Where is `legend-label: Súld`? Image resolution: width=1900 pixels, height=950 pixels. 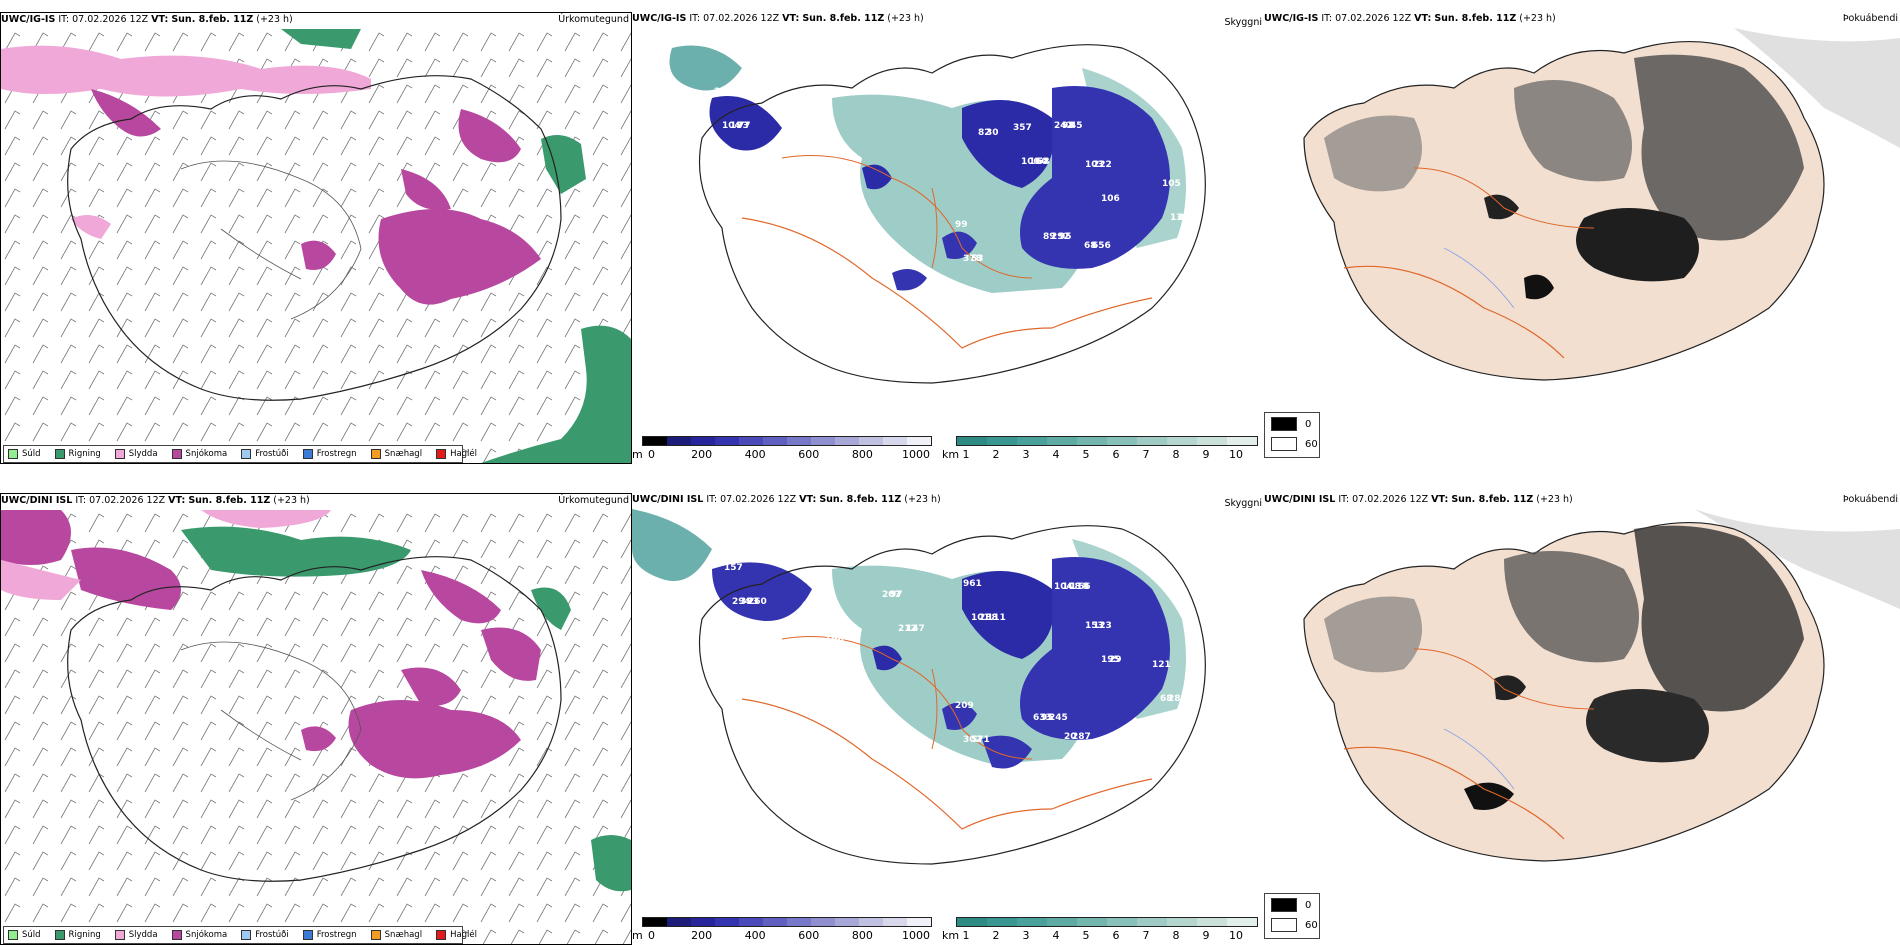
legend-label: Súld is located at coordinates (31, 935).